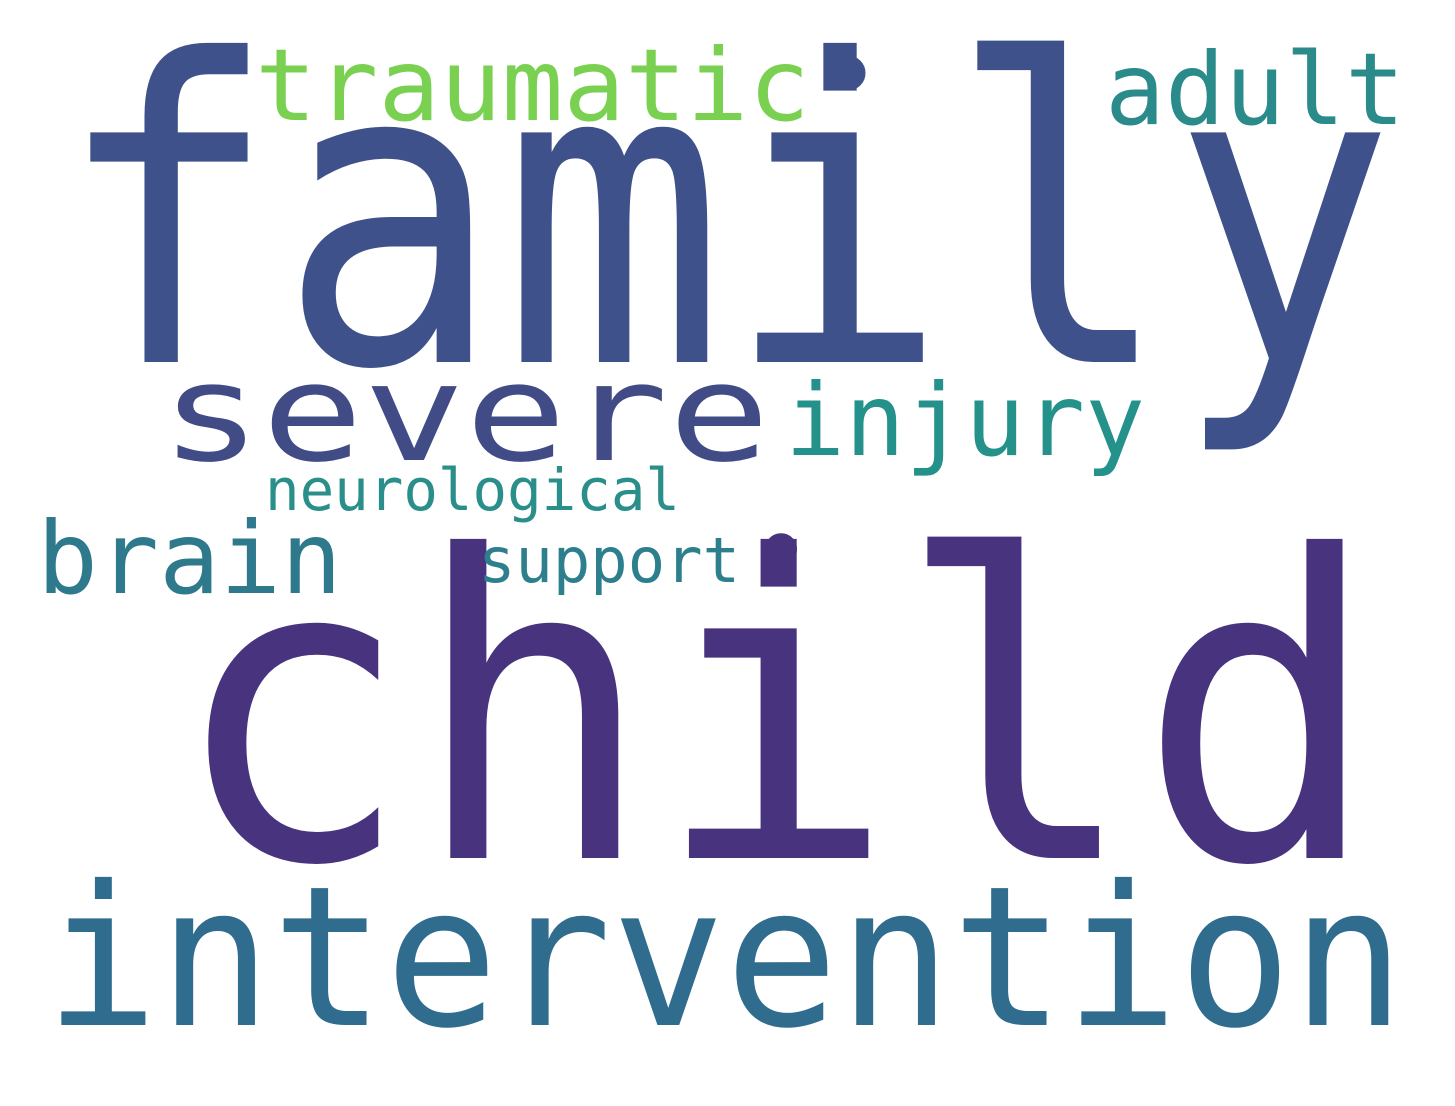 This screenshot has height=1106, width=1455. What do you see at coordinates (1255, 89) in the screenshot?
I see `word-adult: adult` at bounding box center [1255, 89].